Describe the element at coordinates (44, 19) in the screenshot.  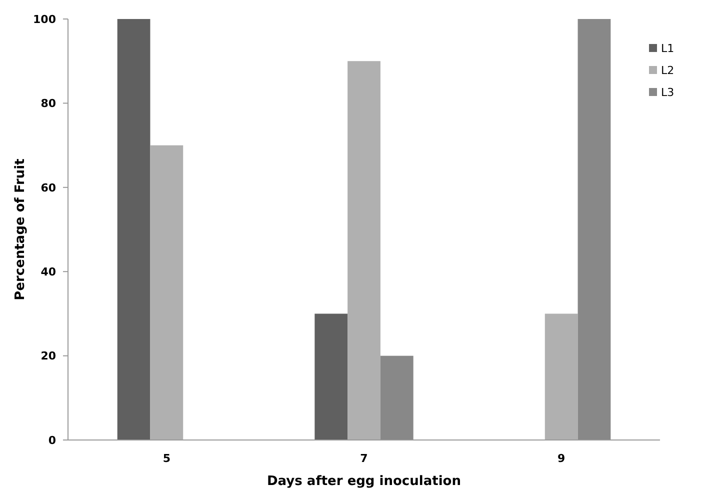
I see `y-tick-label: 100` at that location.